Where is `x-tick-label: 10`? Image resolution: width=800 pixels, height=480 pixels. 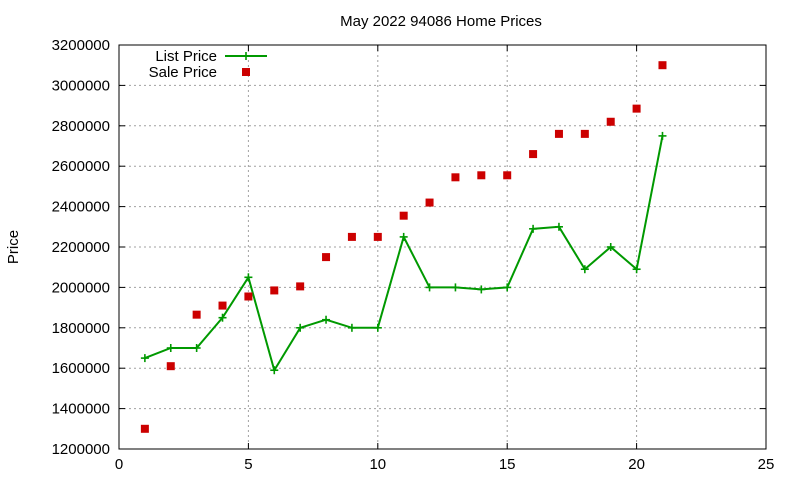
x-tick-label: 10 is located at coordinates (377, 464).